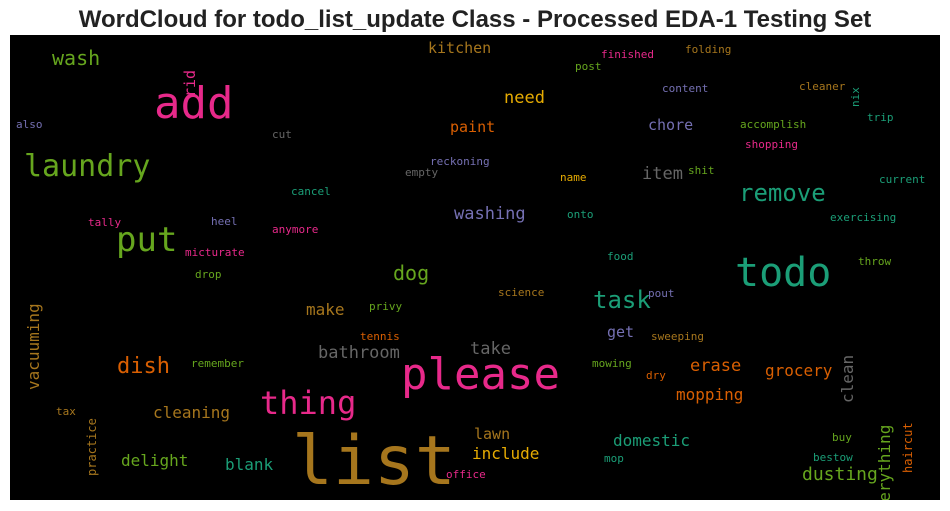 The height and width of the screenshot is (511, 950). I want to click on word-cleaner: cleaner, so click(822, 86).